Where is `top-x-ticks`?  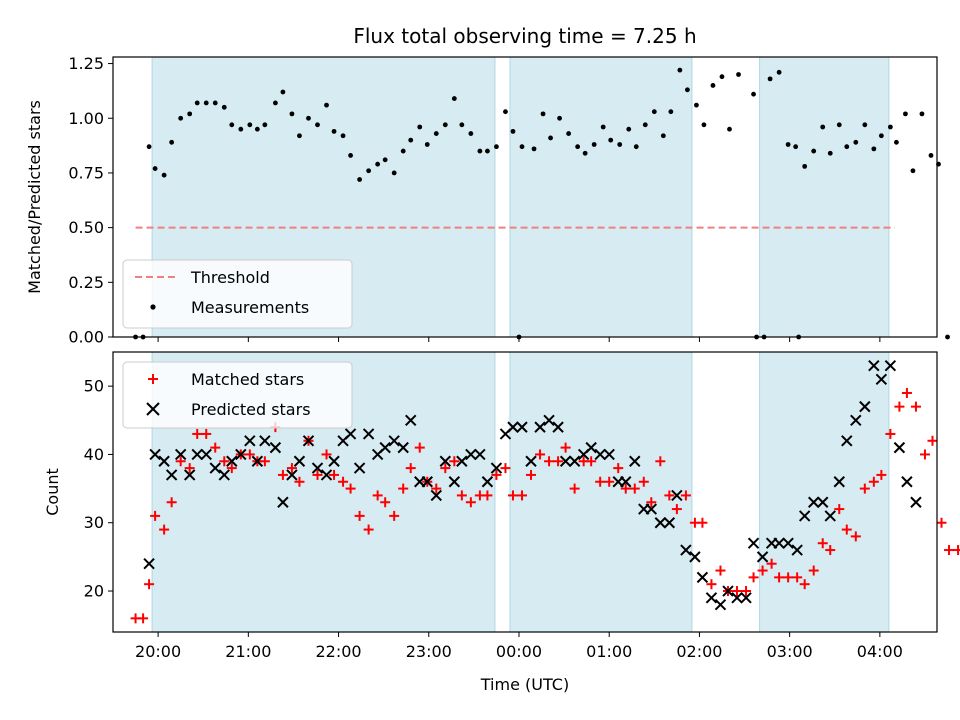
top-x-ticks is located at coordinates (519, 339).